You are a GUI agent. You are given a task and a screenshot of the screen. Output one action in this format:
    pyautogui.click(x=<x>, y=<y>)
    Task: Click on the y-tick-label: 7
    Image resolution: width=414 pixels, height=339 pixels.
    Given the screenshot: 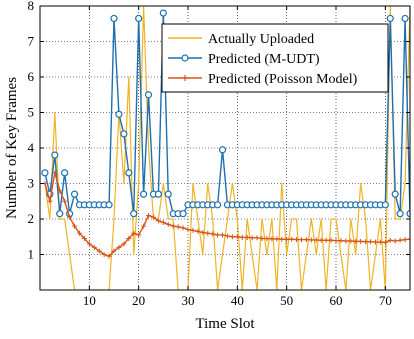 What is the action you would take?
    pyautogui.click(x=31, y=41)
    